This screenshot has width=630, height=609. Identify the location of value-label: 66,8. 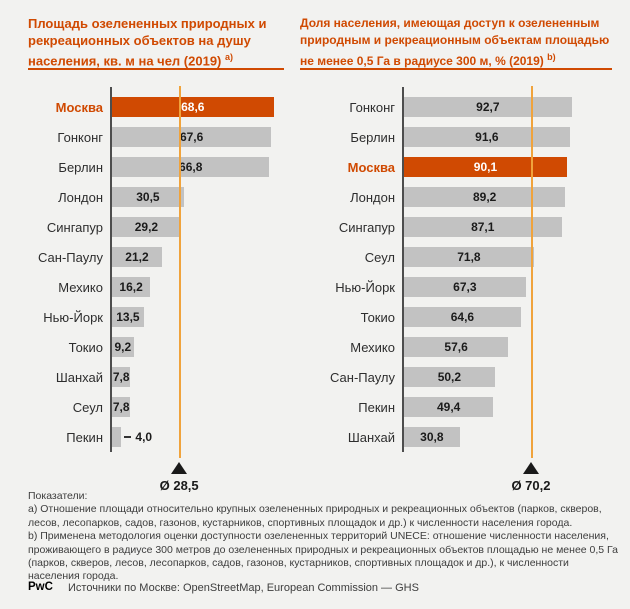
(191, 167).